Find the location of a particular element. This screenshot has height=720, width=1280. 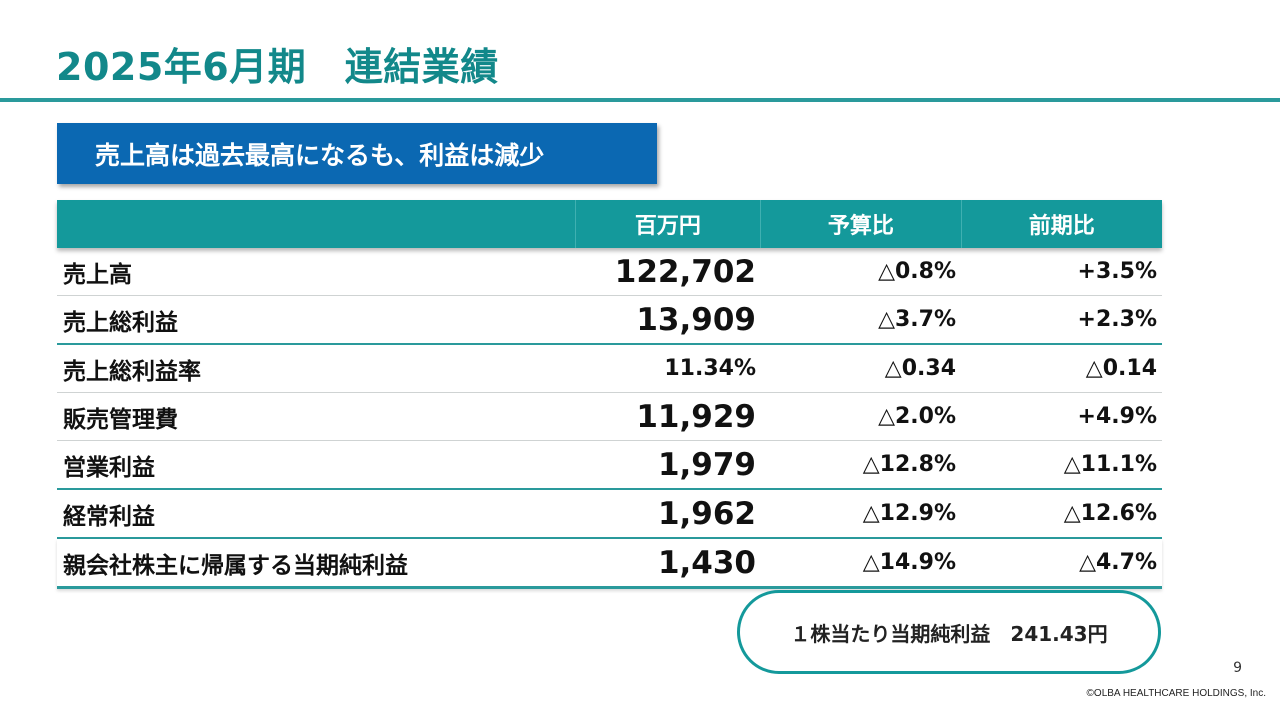

row-yoy: △12.6% is located at coordinates (1110, 513).